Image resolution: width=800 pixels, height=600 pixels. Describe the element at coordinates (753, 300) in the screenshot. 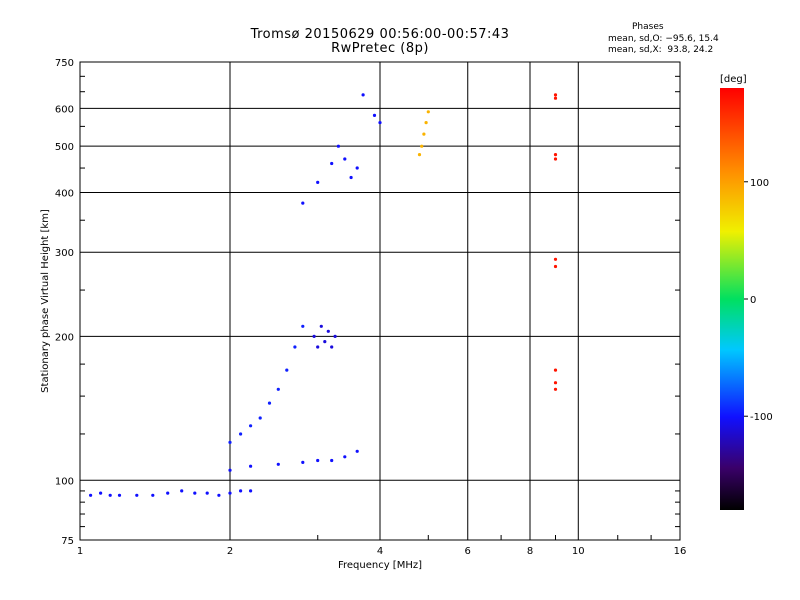

I see `colorbar-tick-label: 0` at that location.